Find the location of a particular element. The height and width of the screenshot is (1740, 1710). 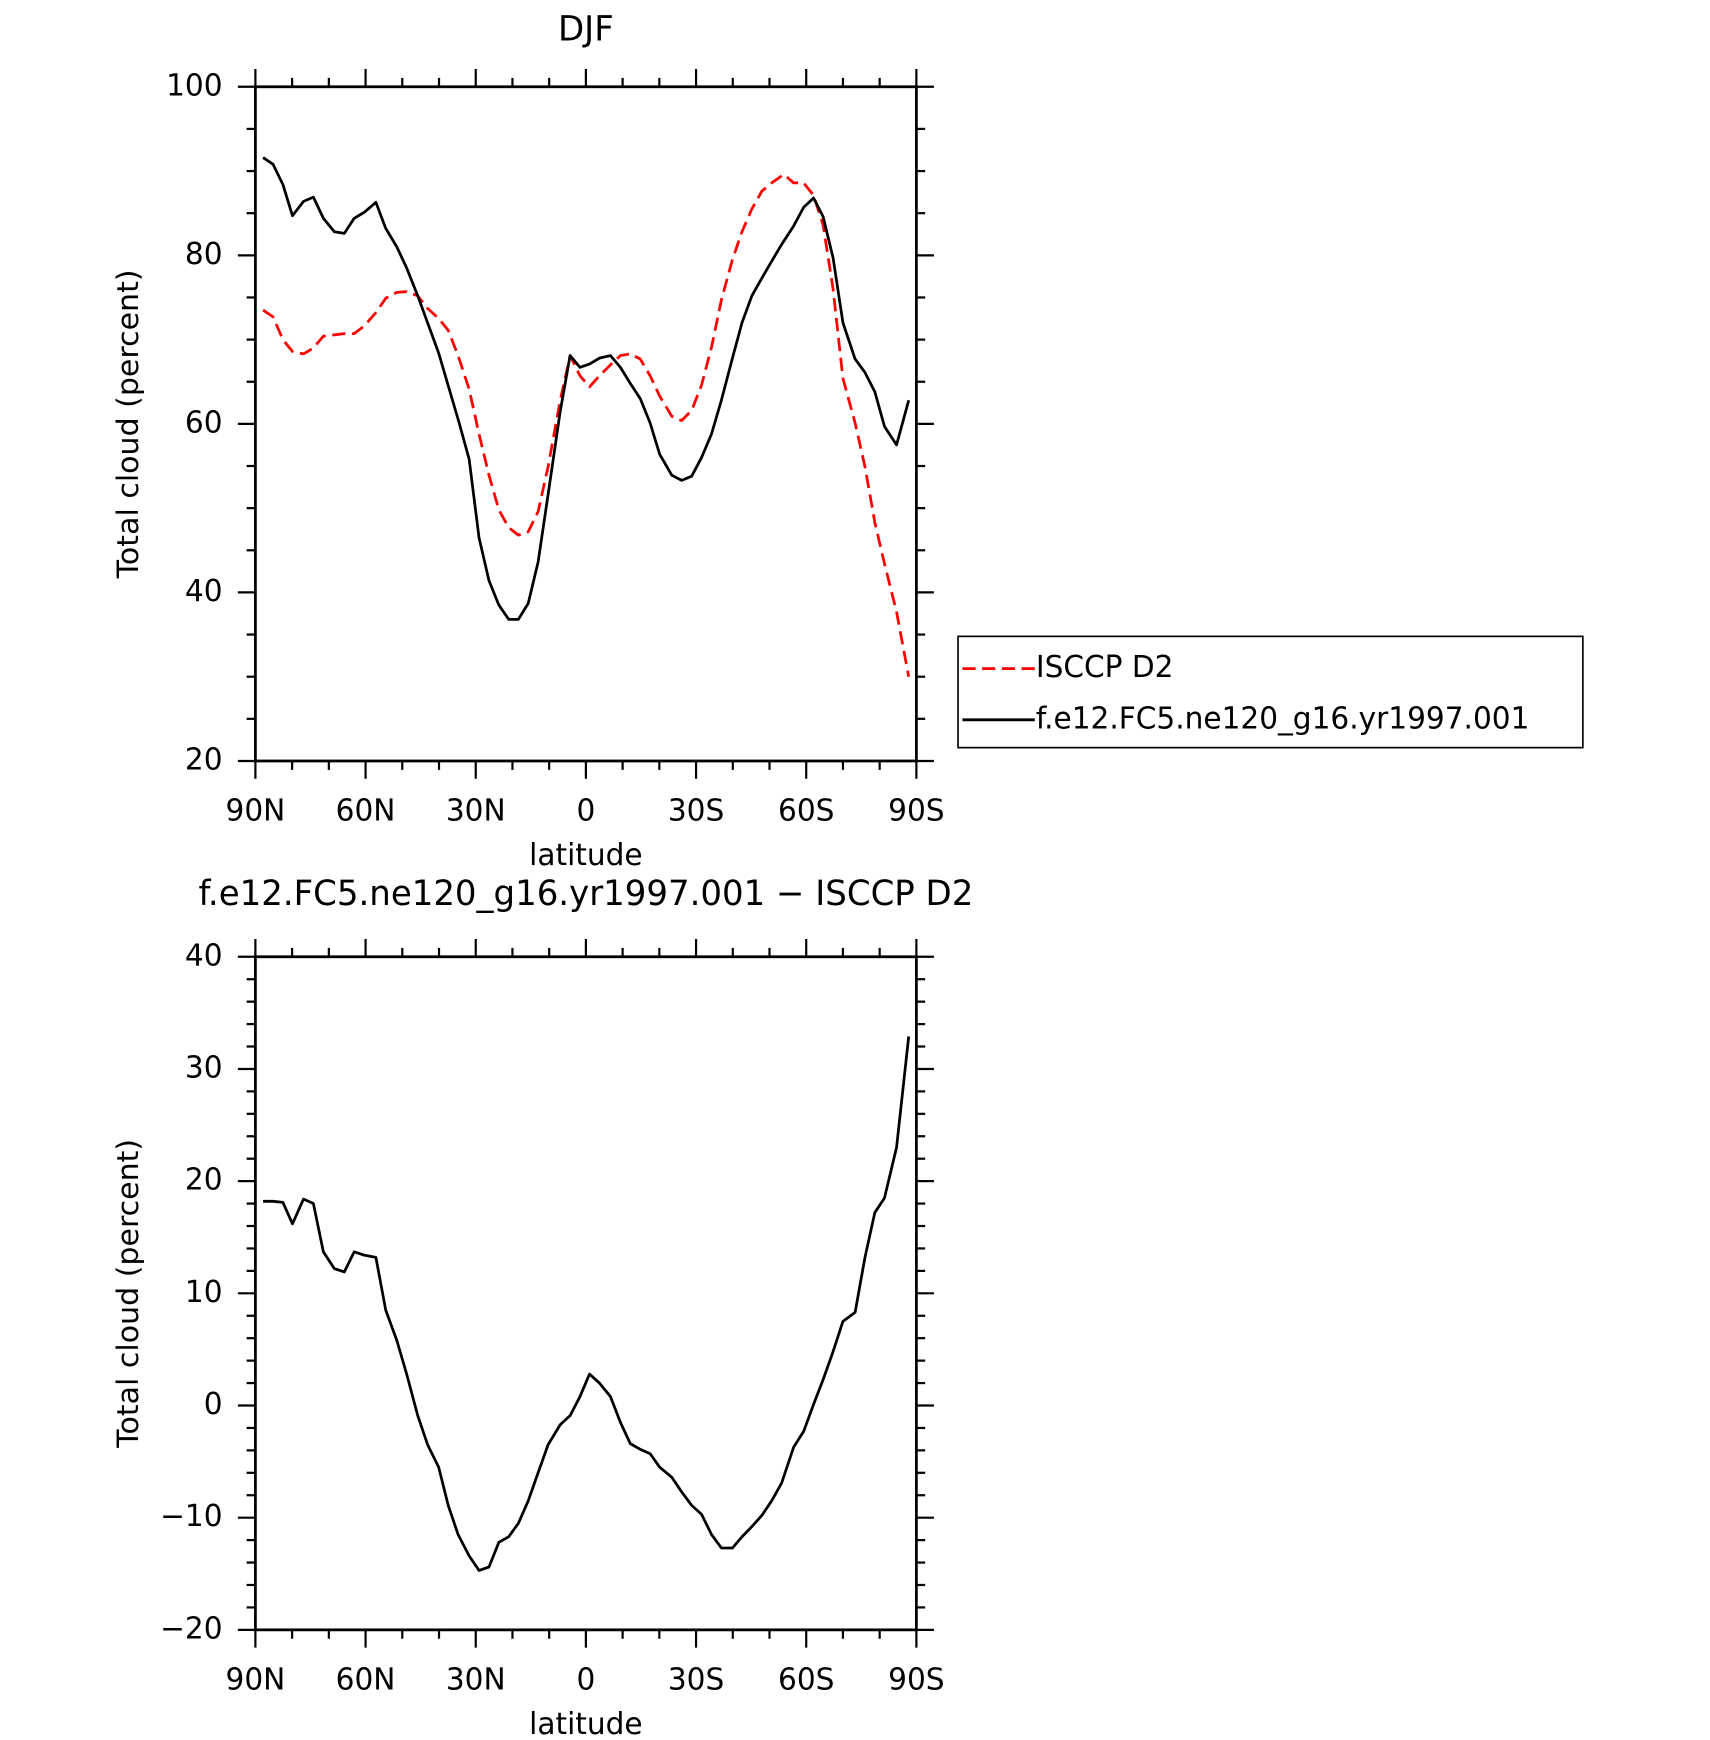

y-tick-label: −10 is located at coordinates (191, 1516).